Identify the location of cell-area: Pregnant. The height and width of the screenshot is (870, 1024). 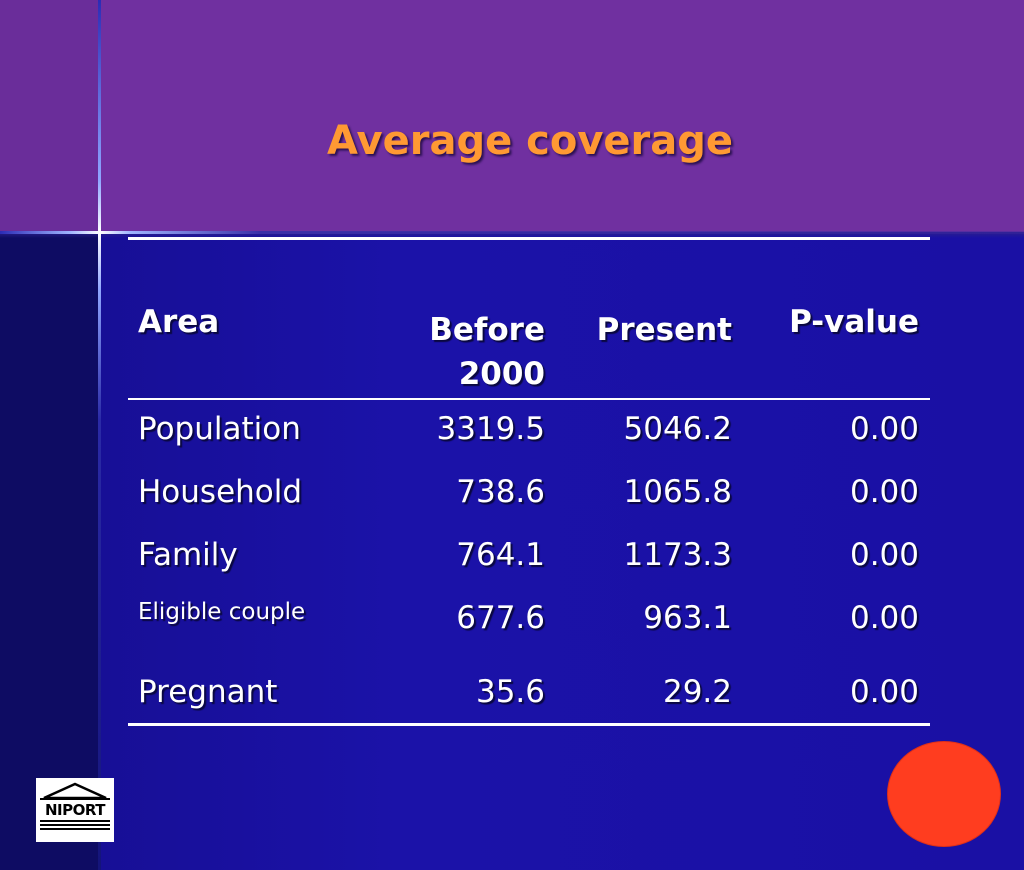
(208, 692).